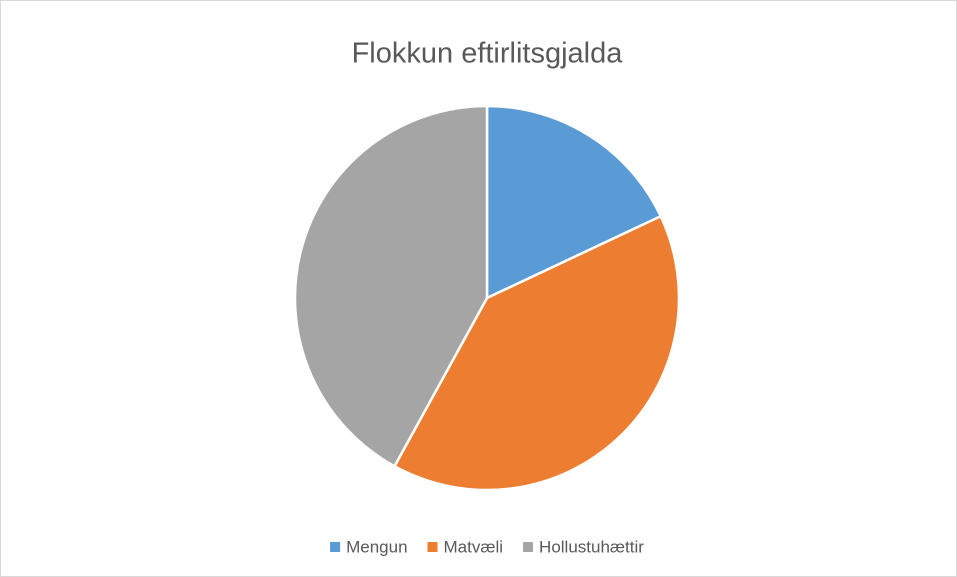 This screenshot has height=577, width=957. What do you see at coordinates (376, 546) in the screenshot?
I see `legend-label: Mengun` at bounding box center [376, 546].